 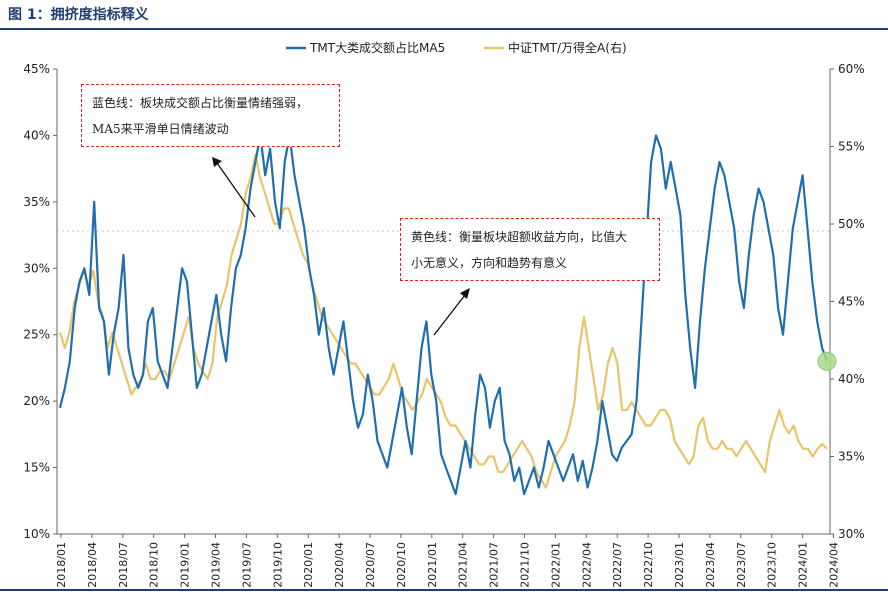 I want to click on x-tick-label: 2019/07, so click(x=246, y=565).